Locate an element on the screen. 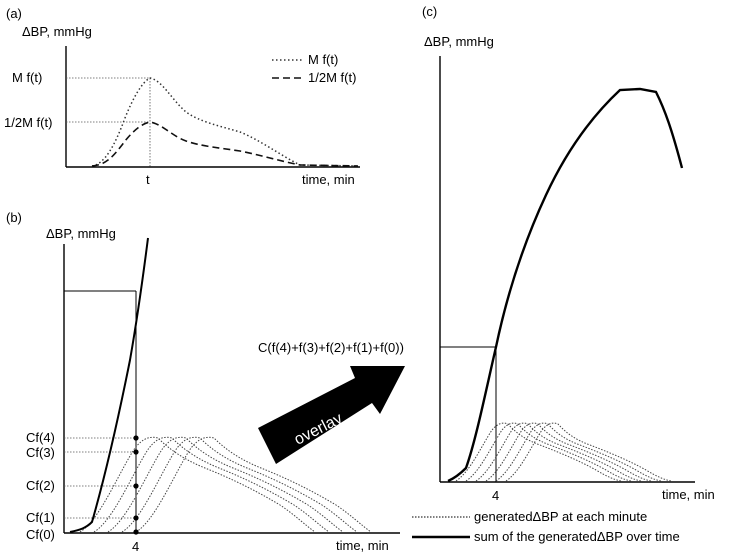 The image size is (732, 556). panel-a-label: (a) is located at coordinates (14, 13).